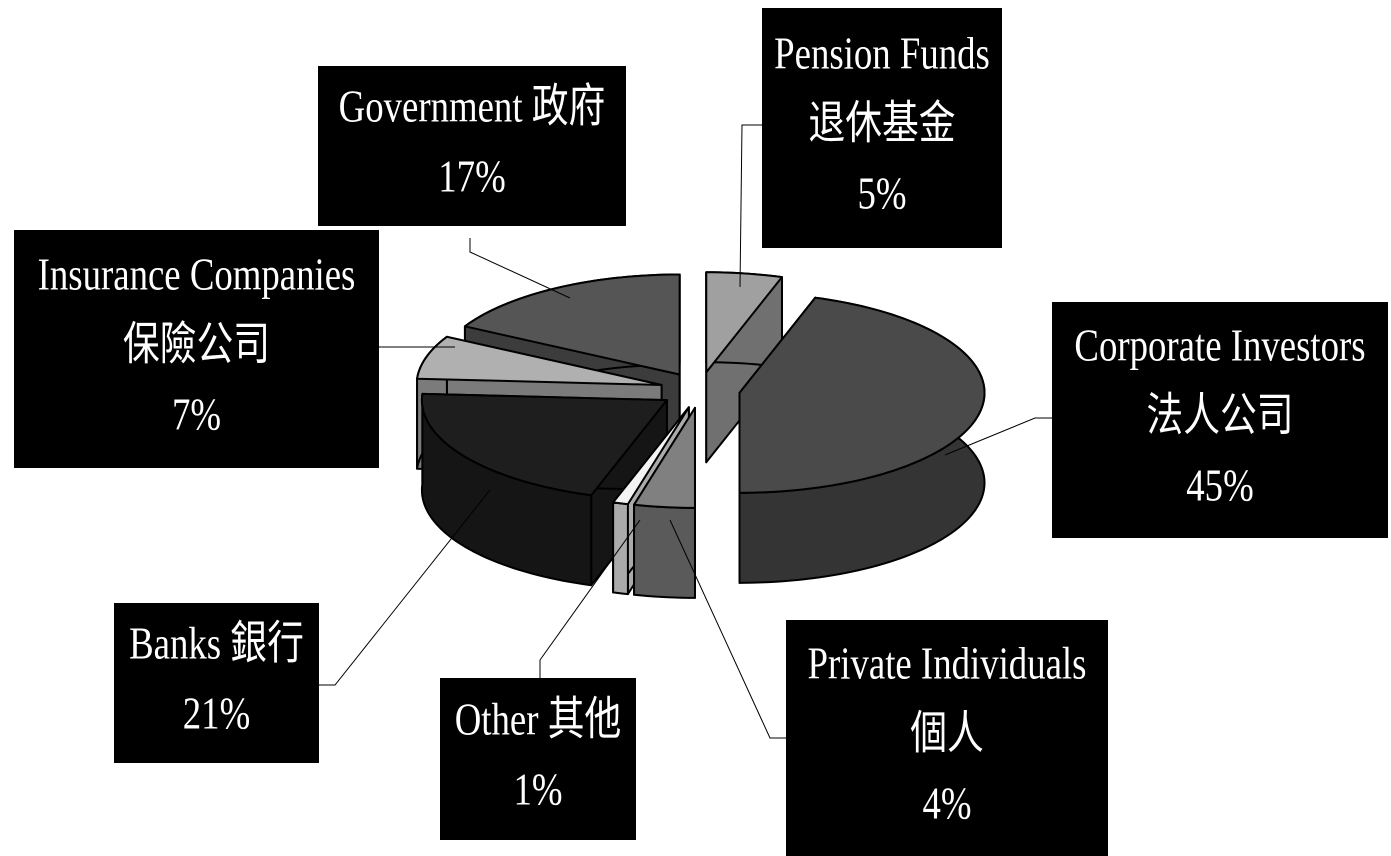 The image size is (1391, 856). I want to click on category-label: 法人公司, so click(1219, 416).